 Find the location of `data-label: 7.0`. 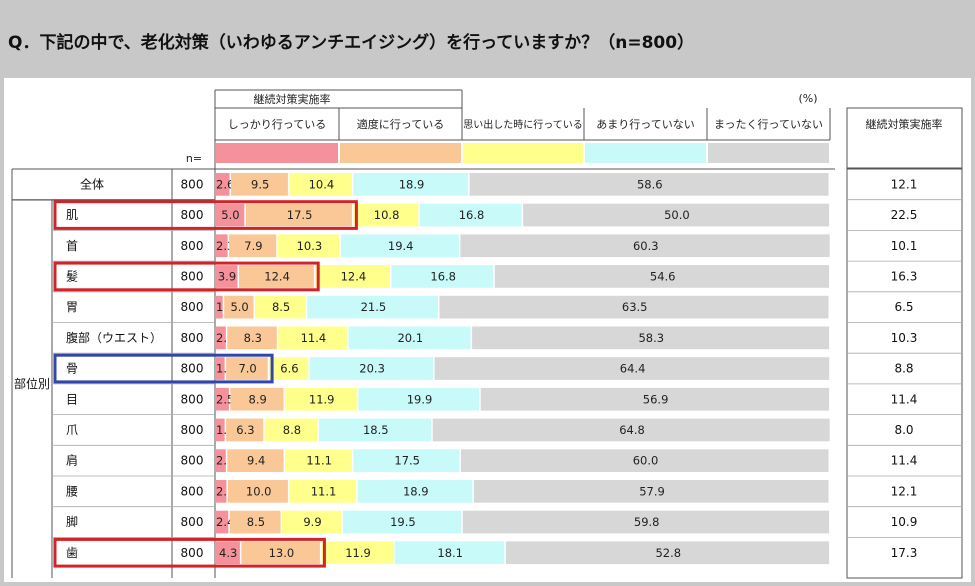

data-label: 7.0 is located at coordinates (247, 369).